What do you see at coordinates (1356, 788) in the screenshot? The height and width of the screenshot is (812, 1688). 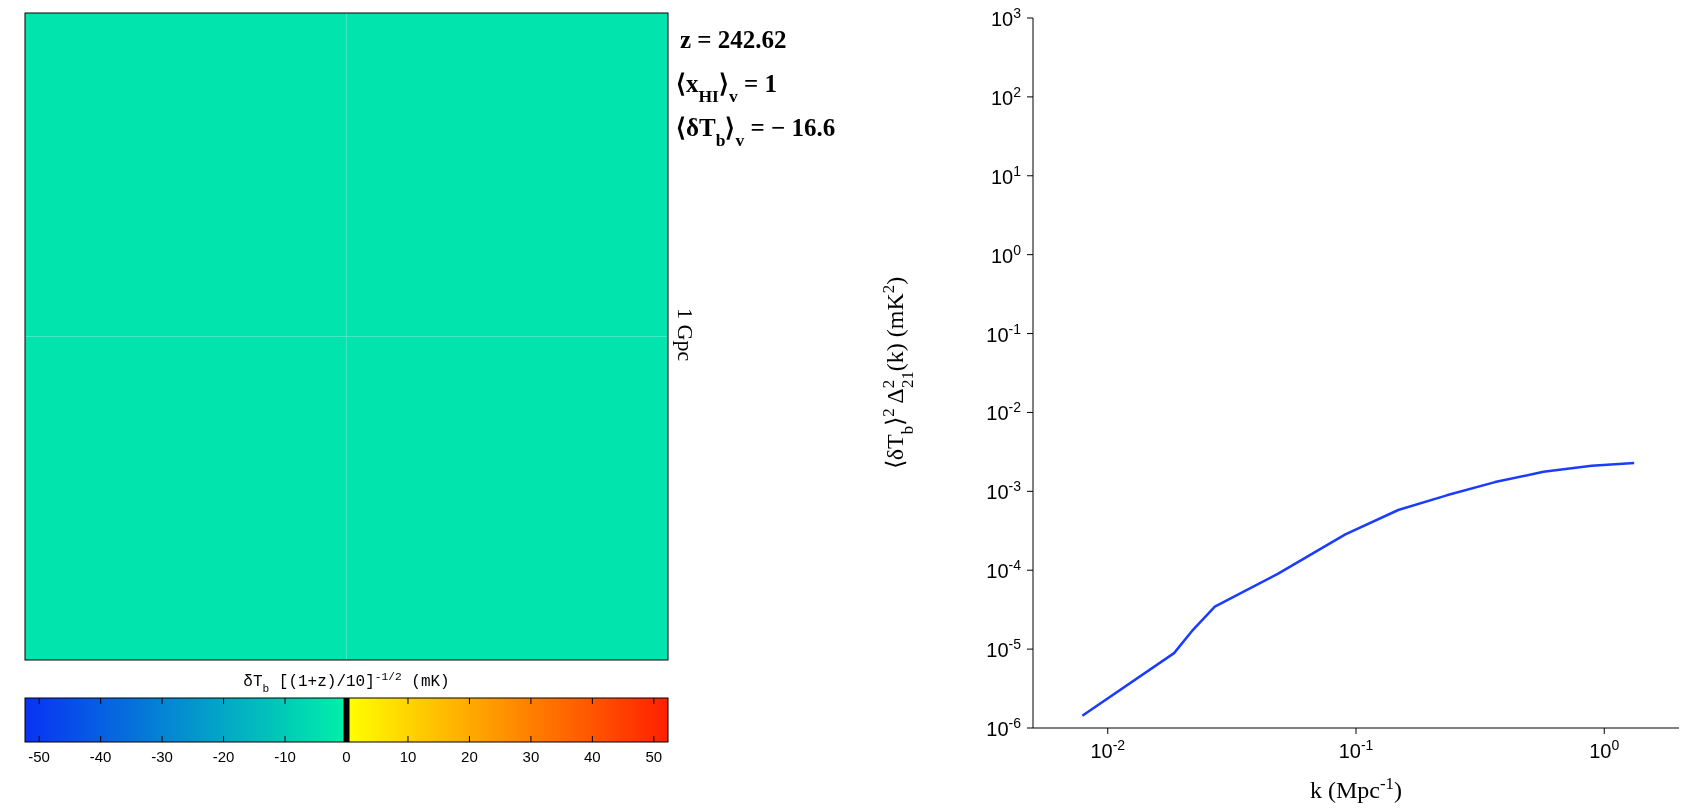 I see `x-axis-title: k (Mpc$^{-1}$)` at bounding box center [1356, 788].